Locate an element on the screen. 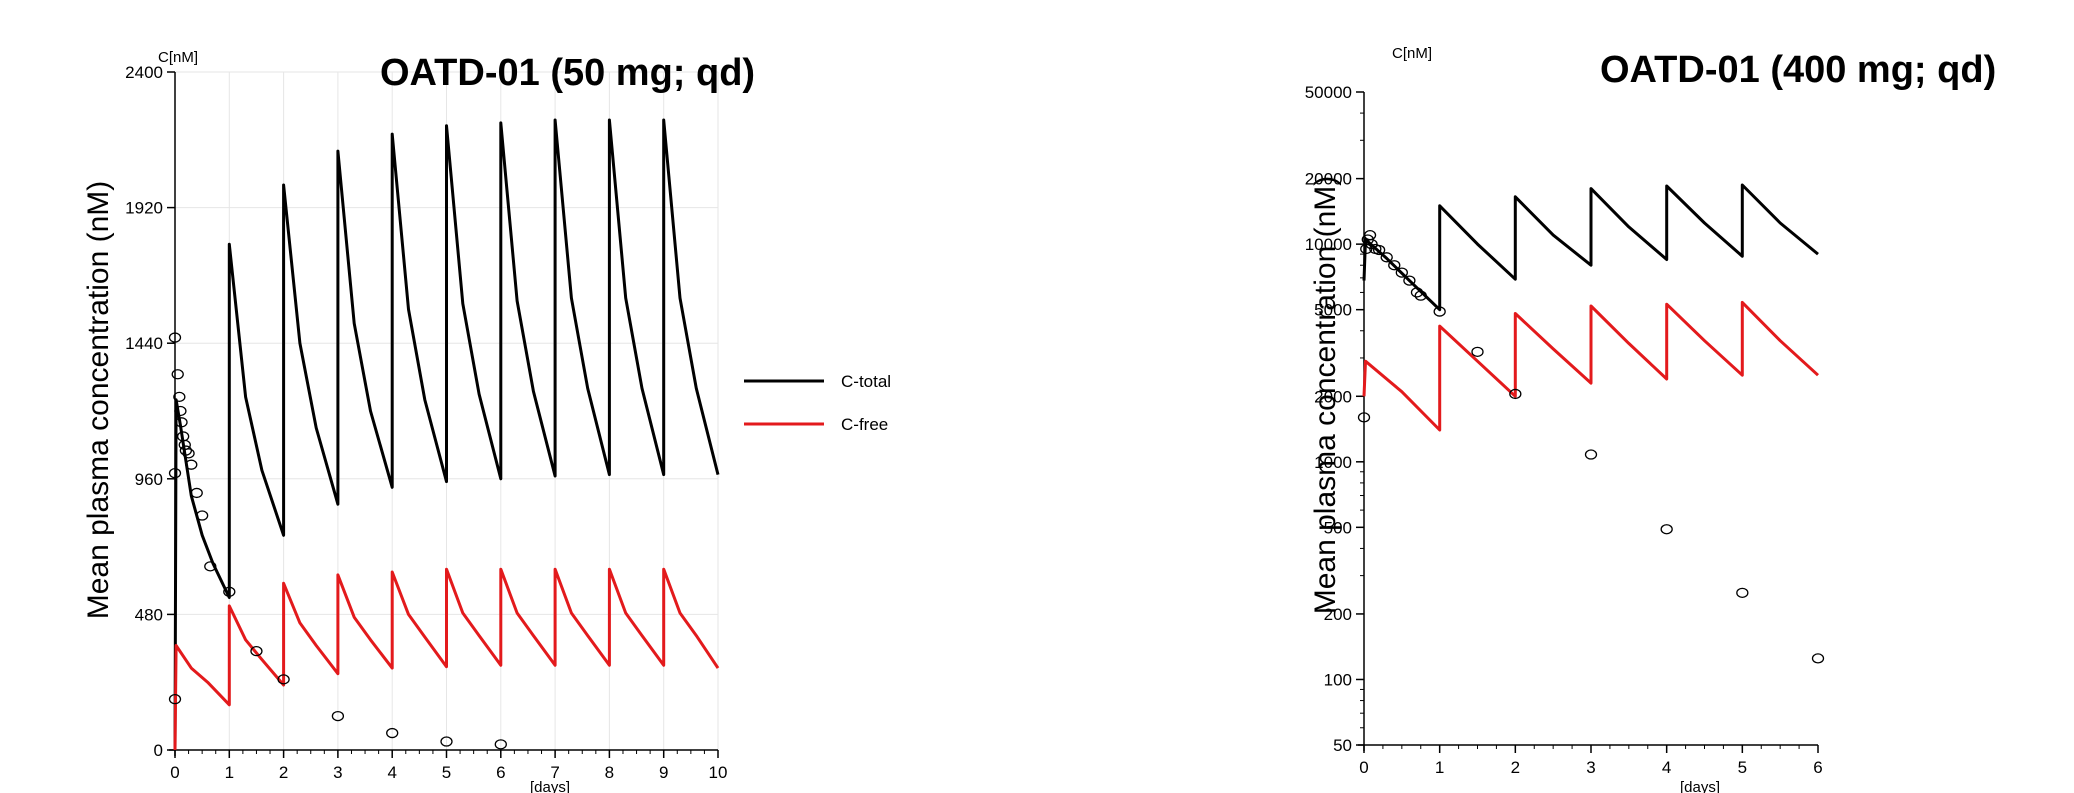 The image size is (2074, 793). y-tick-label: 200 is located at coordinates (1338, 614).